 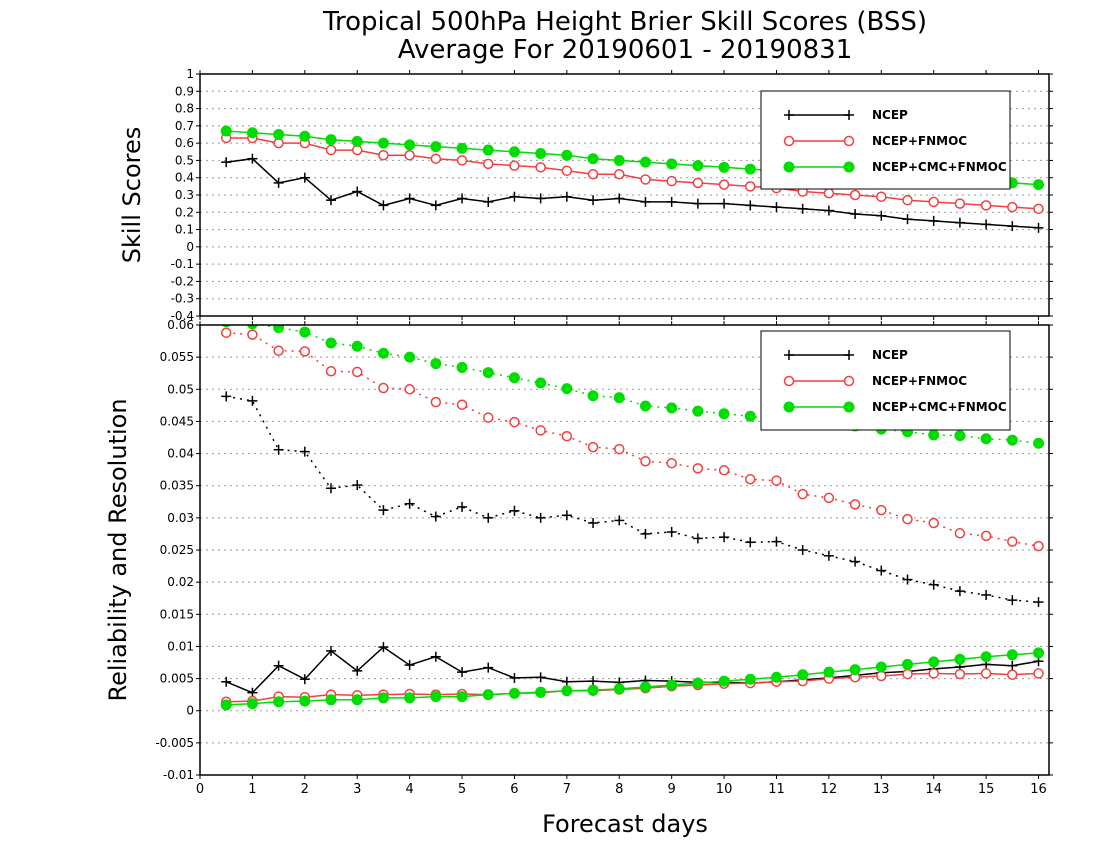 I want to click on x-tick-label: 0, so click(x=200, y=789).